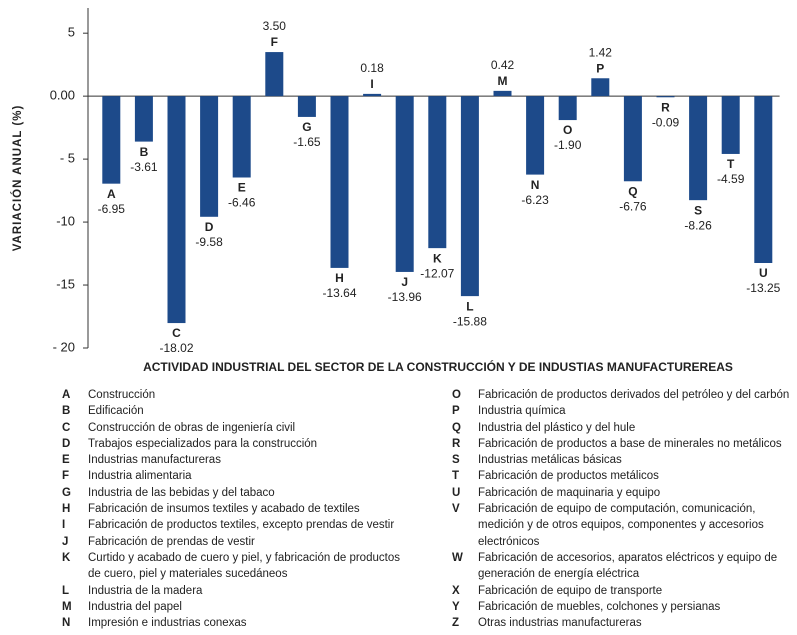  I want to click on y-tick-label: -10, so click(65, 221).